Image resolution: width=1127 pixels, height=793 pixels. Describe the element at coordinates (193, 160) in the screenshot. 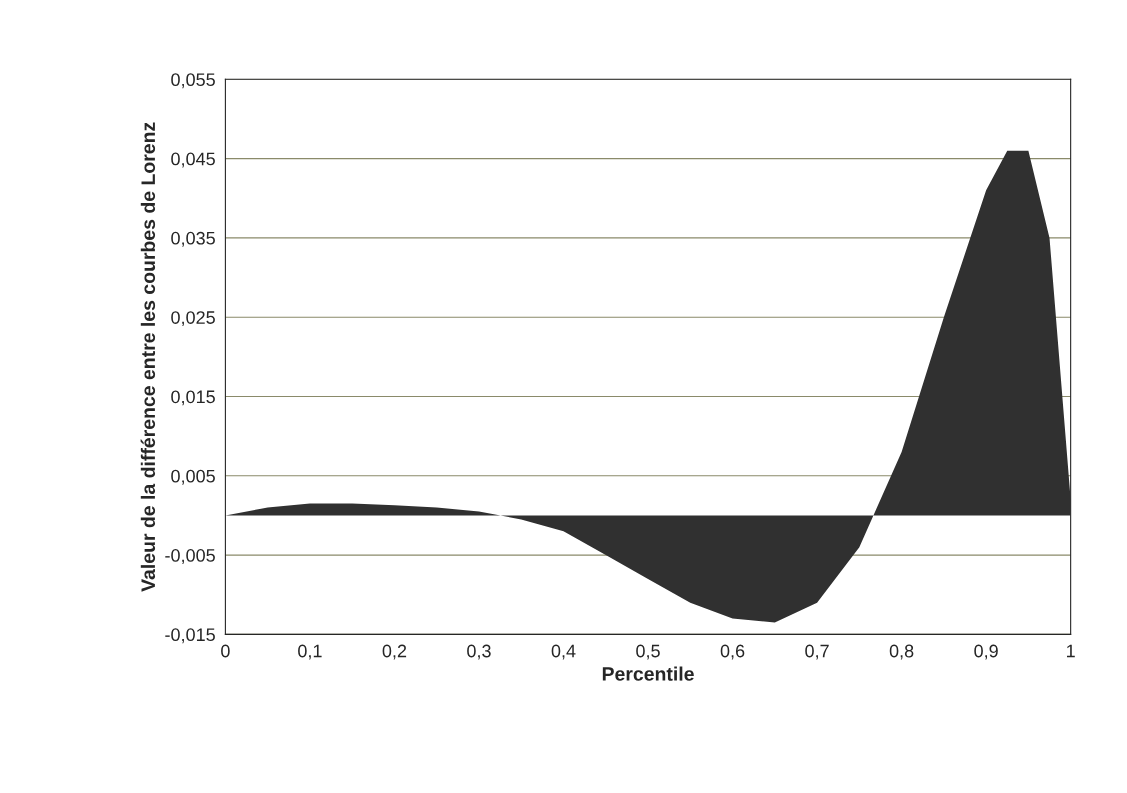

I see `y-tick-label: 0,045` at that location.